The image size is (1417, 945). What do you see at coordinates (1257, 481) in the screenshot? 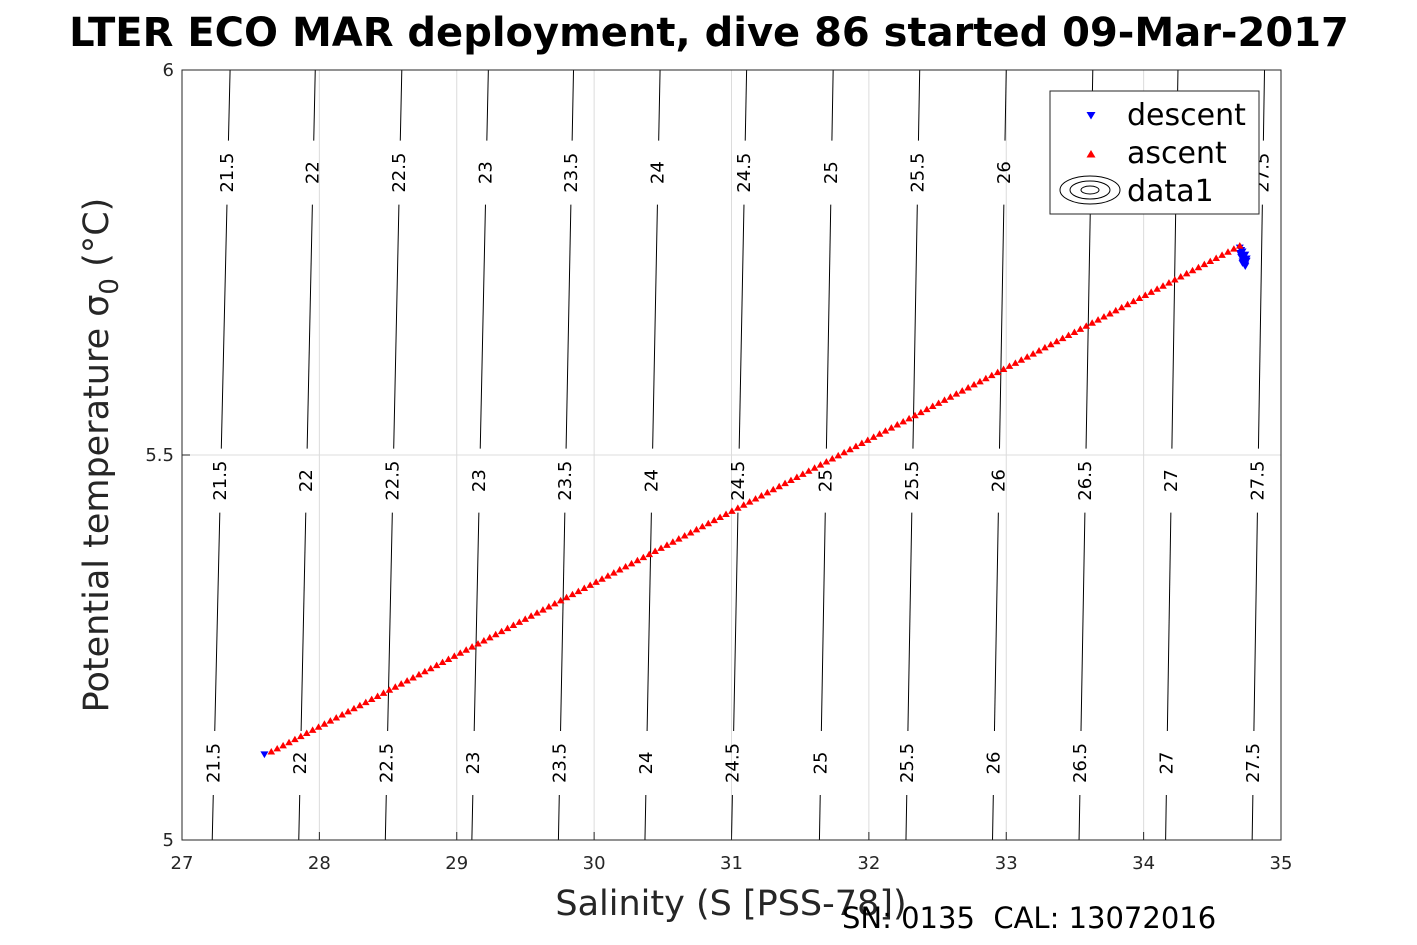
I see `density-contour-label: 27.5` at bounding box center [1257, 481].